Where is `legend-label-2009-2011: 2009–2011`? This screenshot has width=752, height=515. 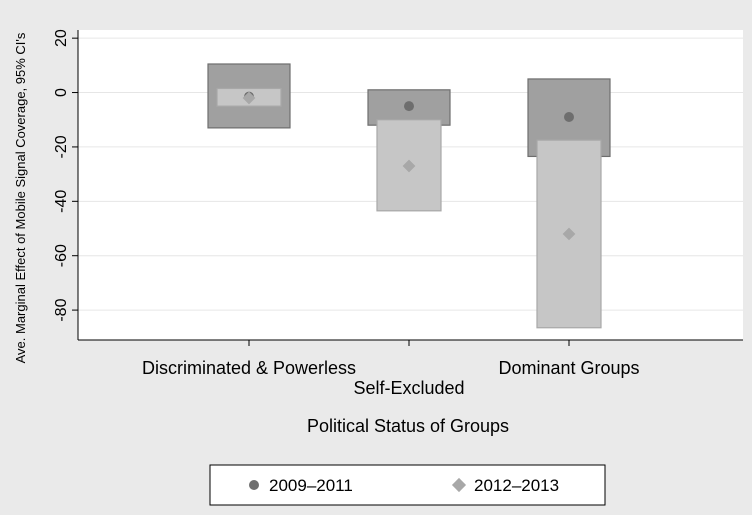 legend-label-2009-2011: 2009–2011 is located at coordinates (311, 485).